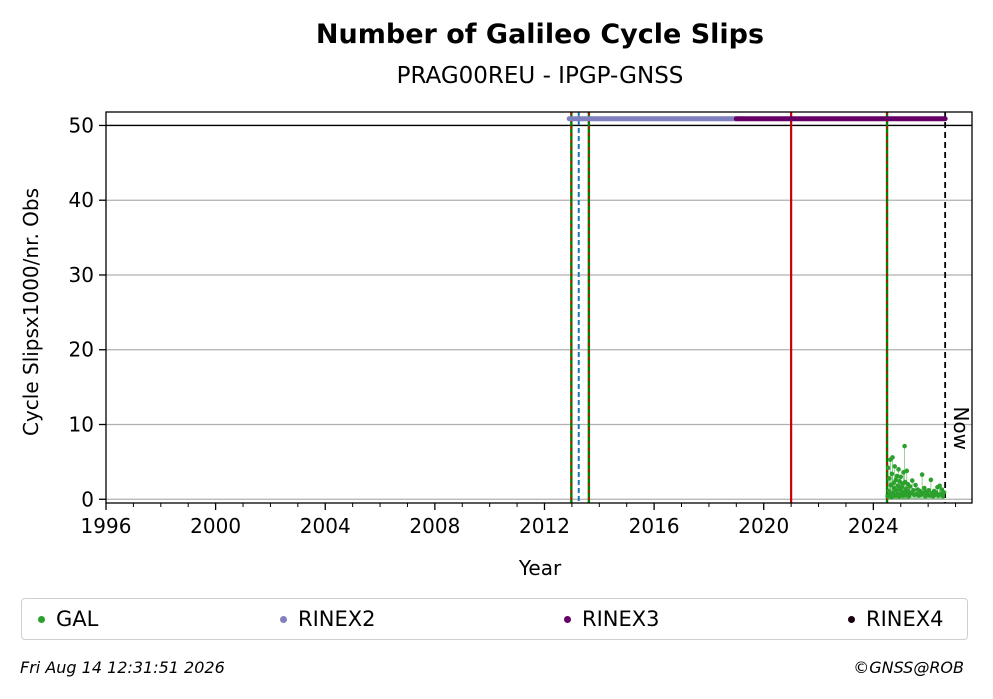 The height and width of the screenshot is (699, 993). What do you see at coordinates (961, 428) in the screenshot?
I see `now-label: Now` at bounding box center [961, 428].